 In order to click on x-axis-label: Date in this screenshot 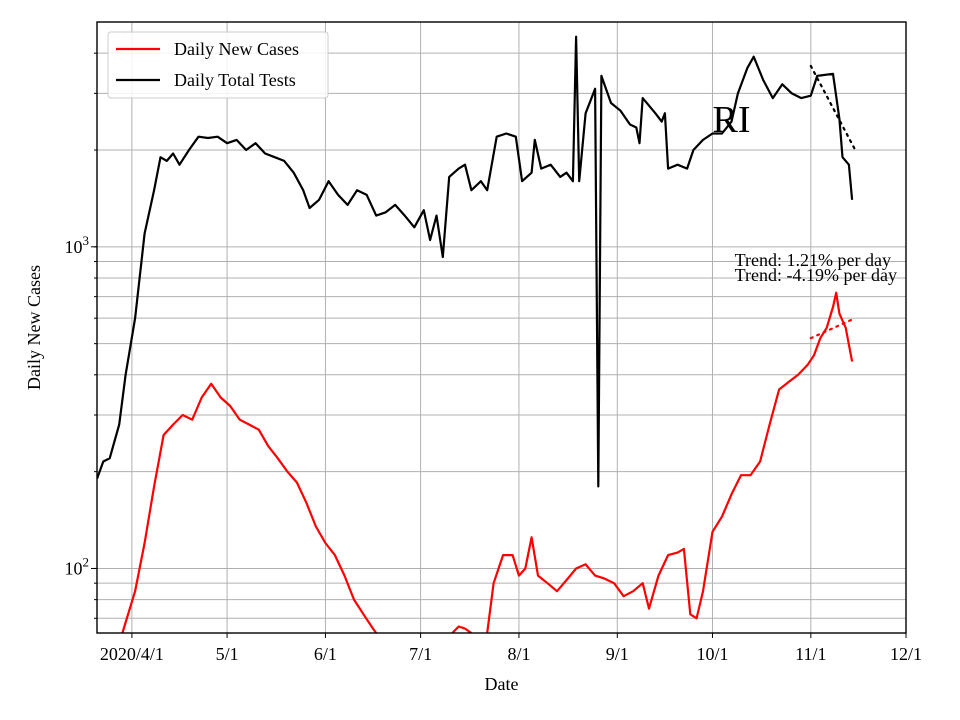, I will do `click(502, 684)`.